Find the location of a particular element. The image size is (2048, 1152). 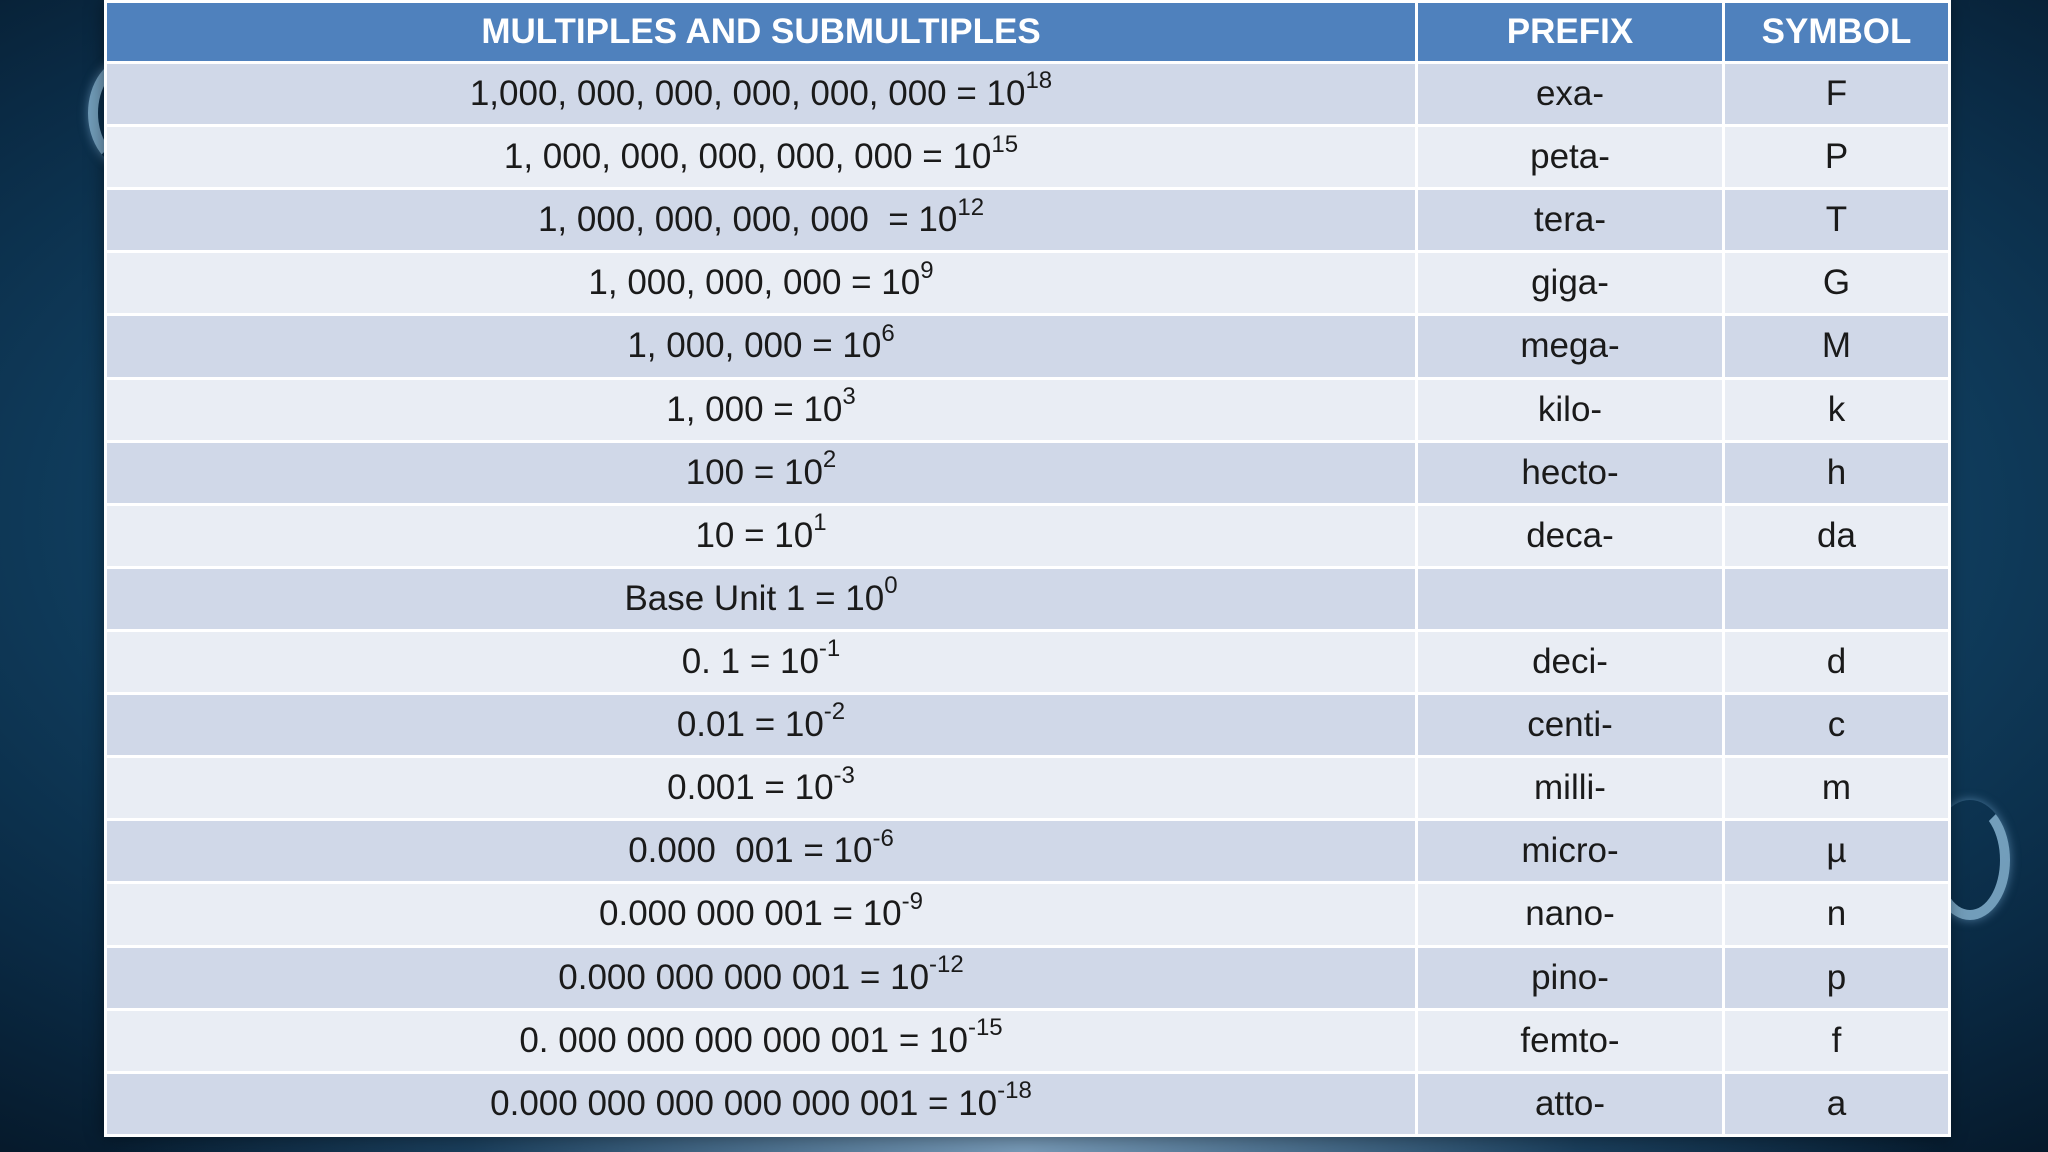

multiple-value-text: 0.000 000 000 001 = 10 is located at coordinates (744, 977).